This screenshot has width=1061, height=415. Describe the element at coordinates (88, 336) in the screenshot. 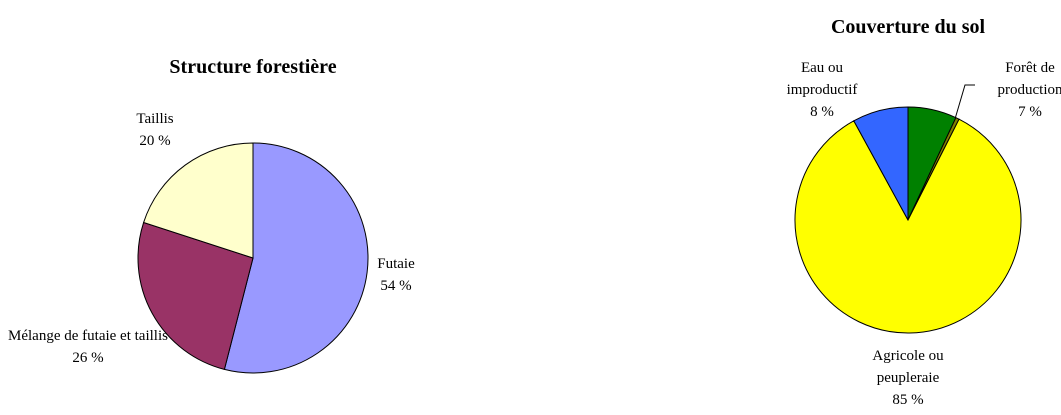

I see `slice-category: Mélange de futaie et taillis` at that location.